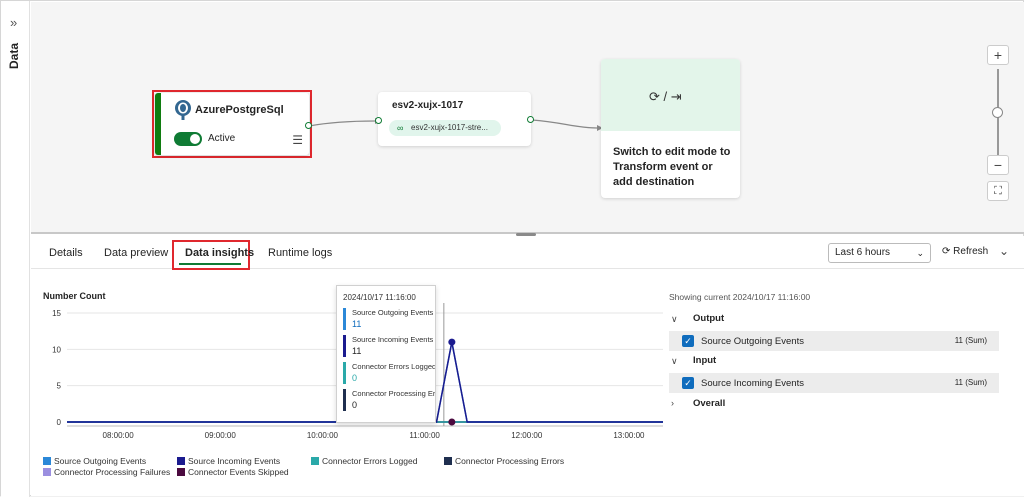 The height and width of the screenshot is (497, 1024). What do you see at coordinates (676, 96) in the screenshot?
I see `exit-icon: ⇥` at bounding box center [676, 96].